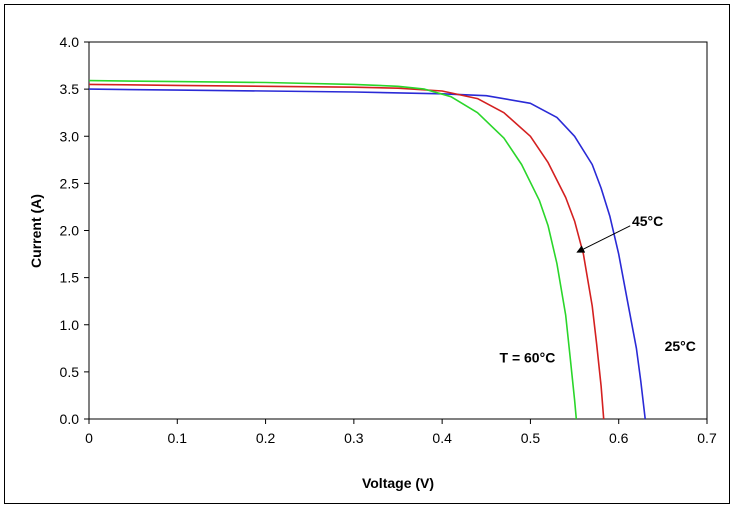 This screenshot has height=510, width=736. What do you see at coordinates (70, 278) in the screenshot?
I see `y-tick-label: 1.5` at bounding box center [70, 278].